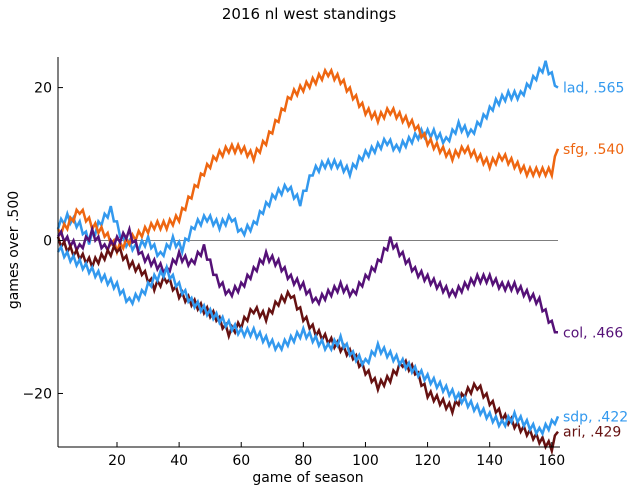 Image resolution: width=633 pixels, height=492 pixels. What do you see at coordinates (179, 461) in the screenshot?
I see `x-tick-label: 40` at bounding box center [179, 461].